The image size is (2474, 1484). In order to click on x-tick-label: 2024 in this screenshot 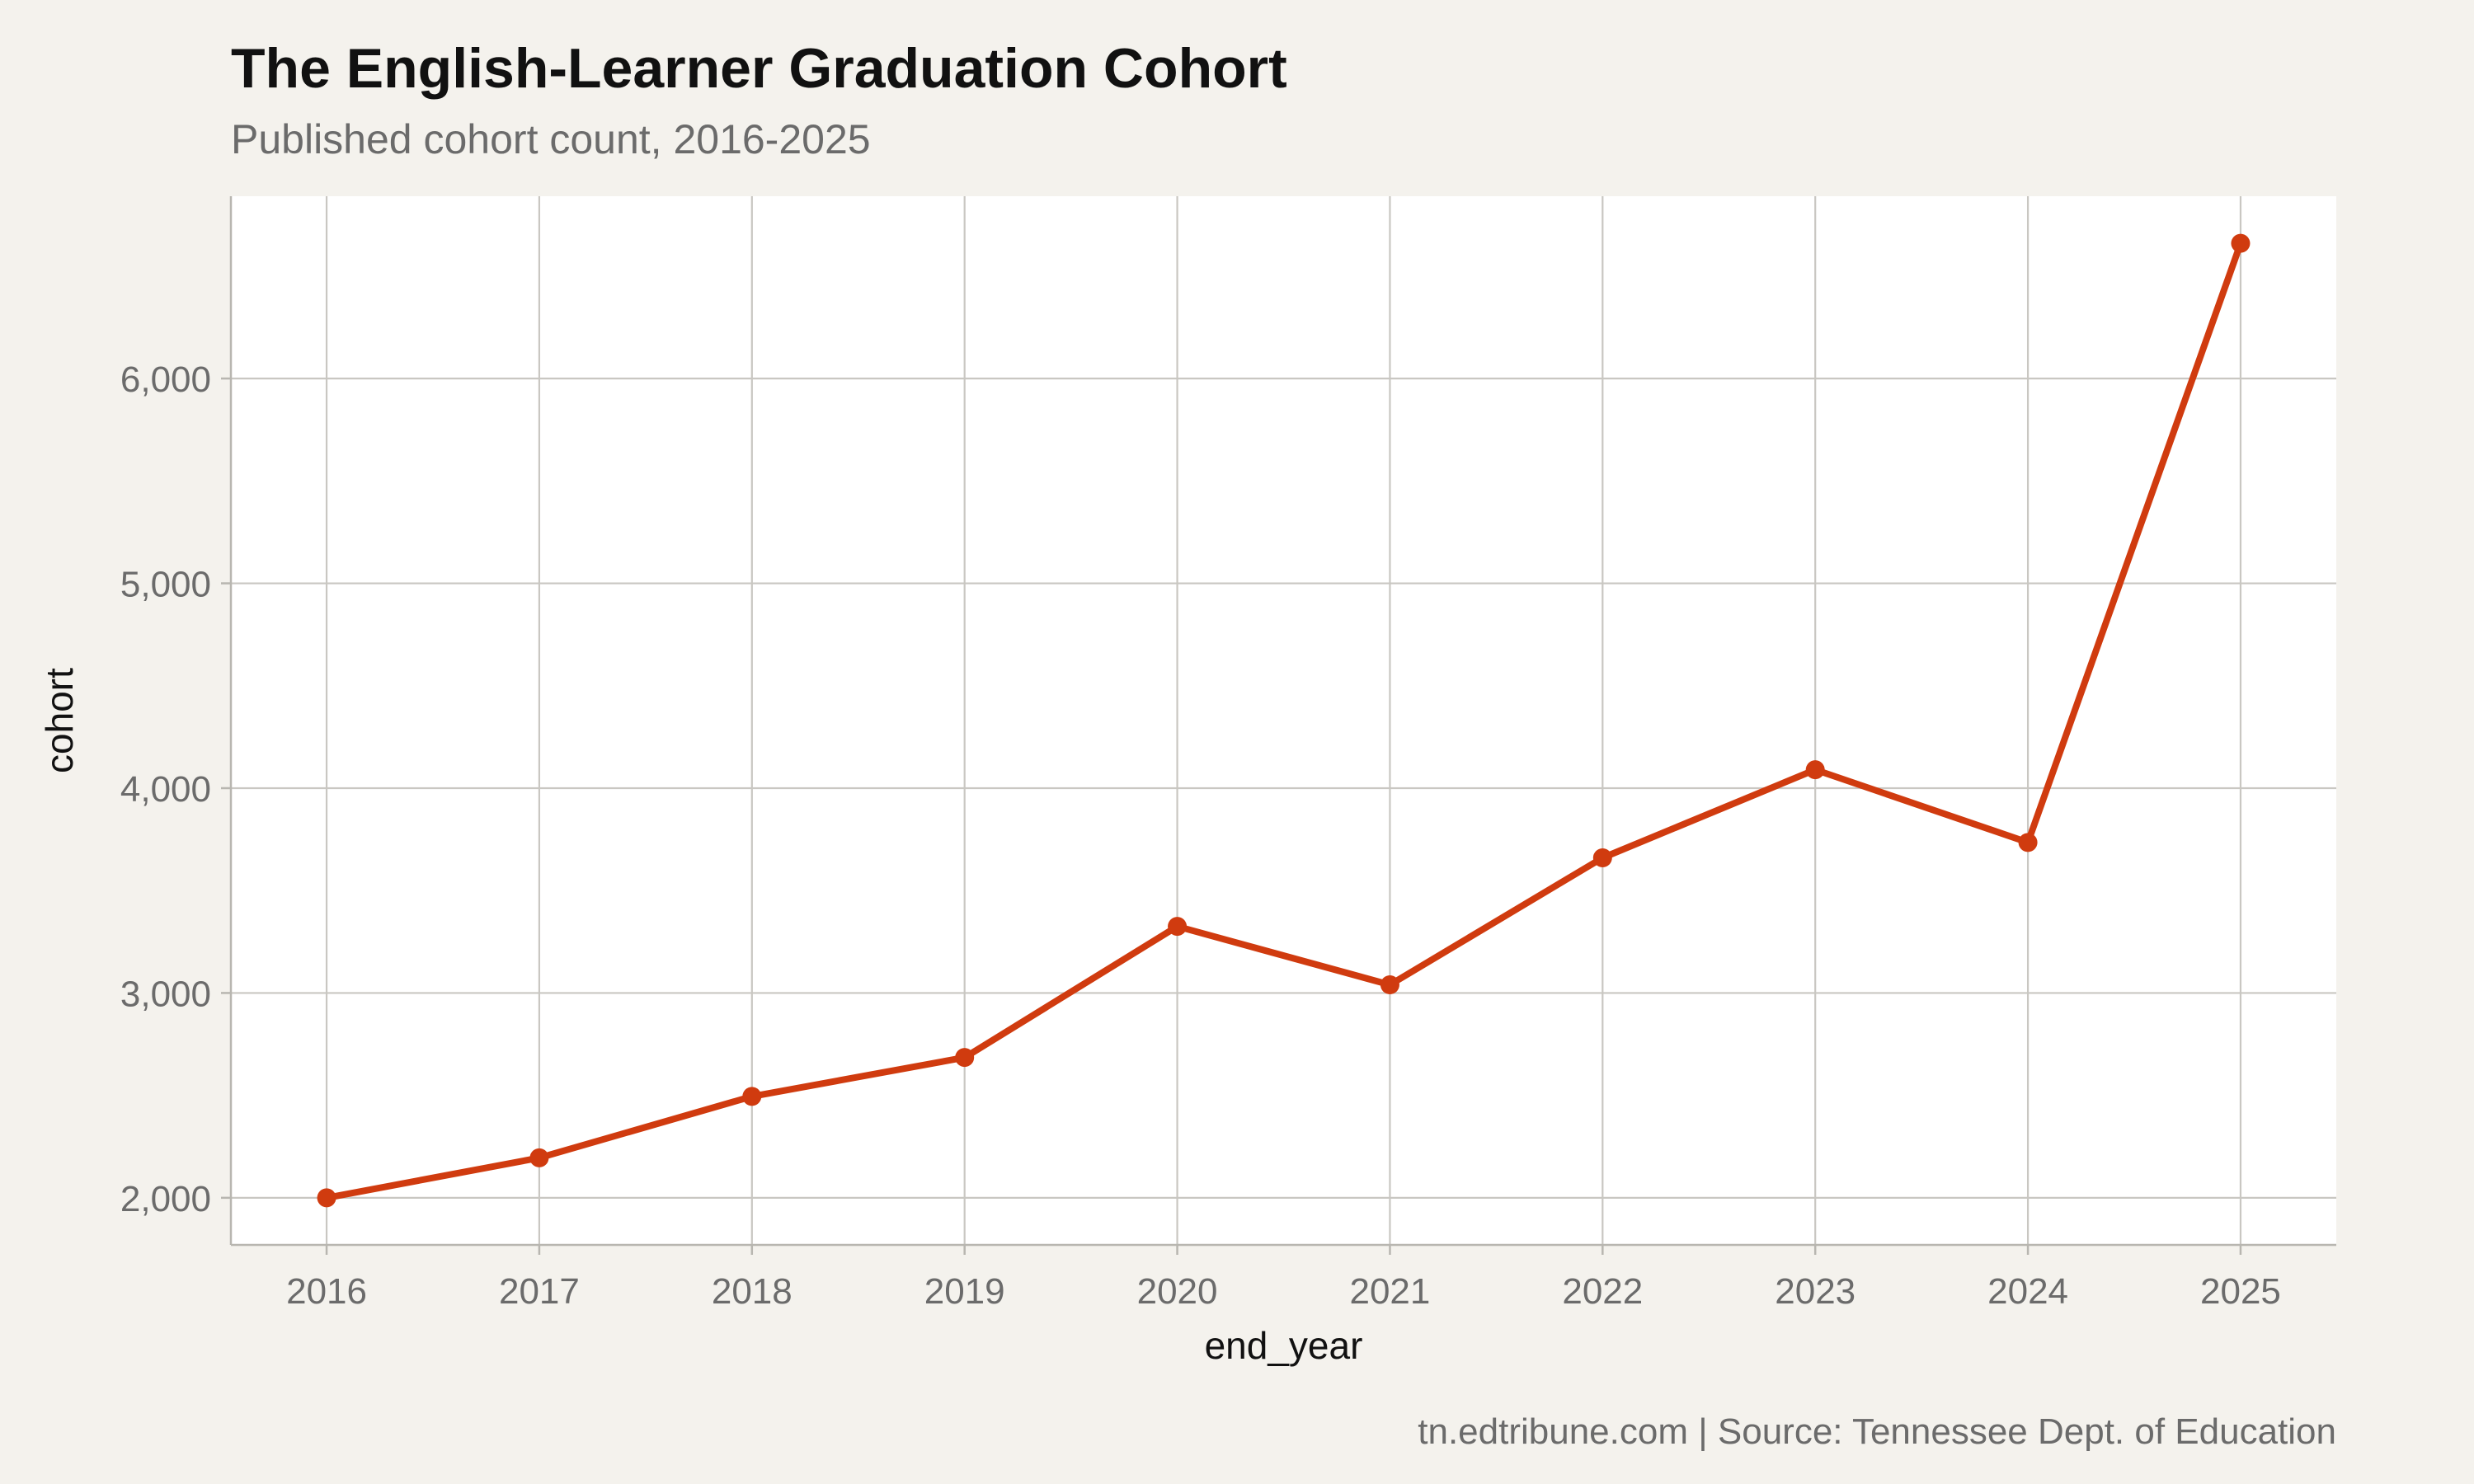, I will do `click(2027, 1291)`.